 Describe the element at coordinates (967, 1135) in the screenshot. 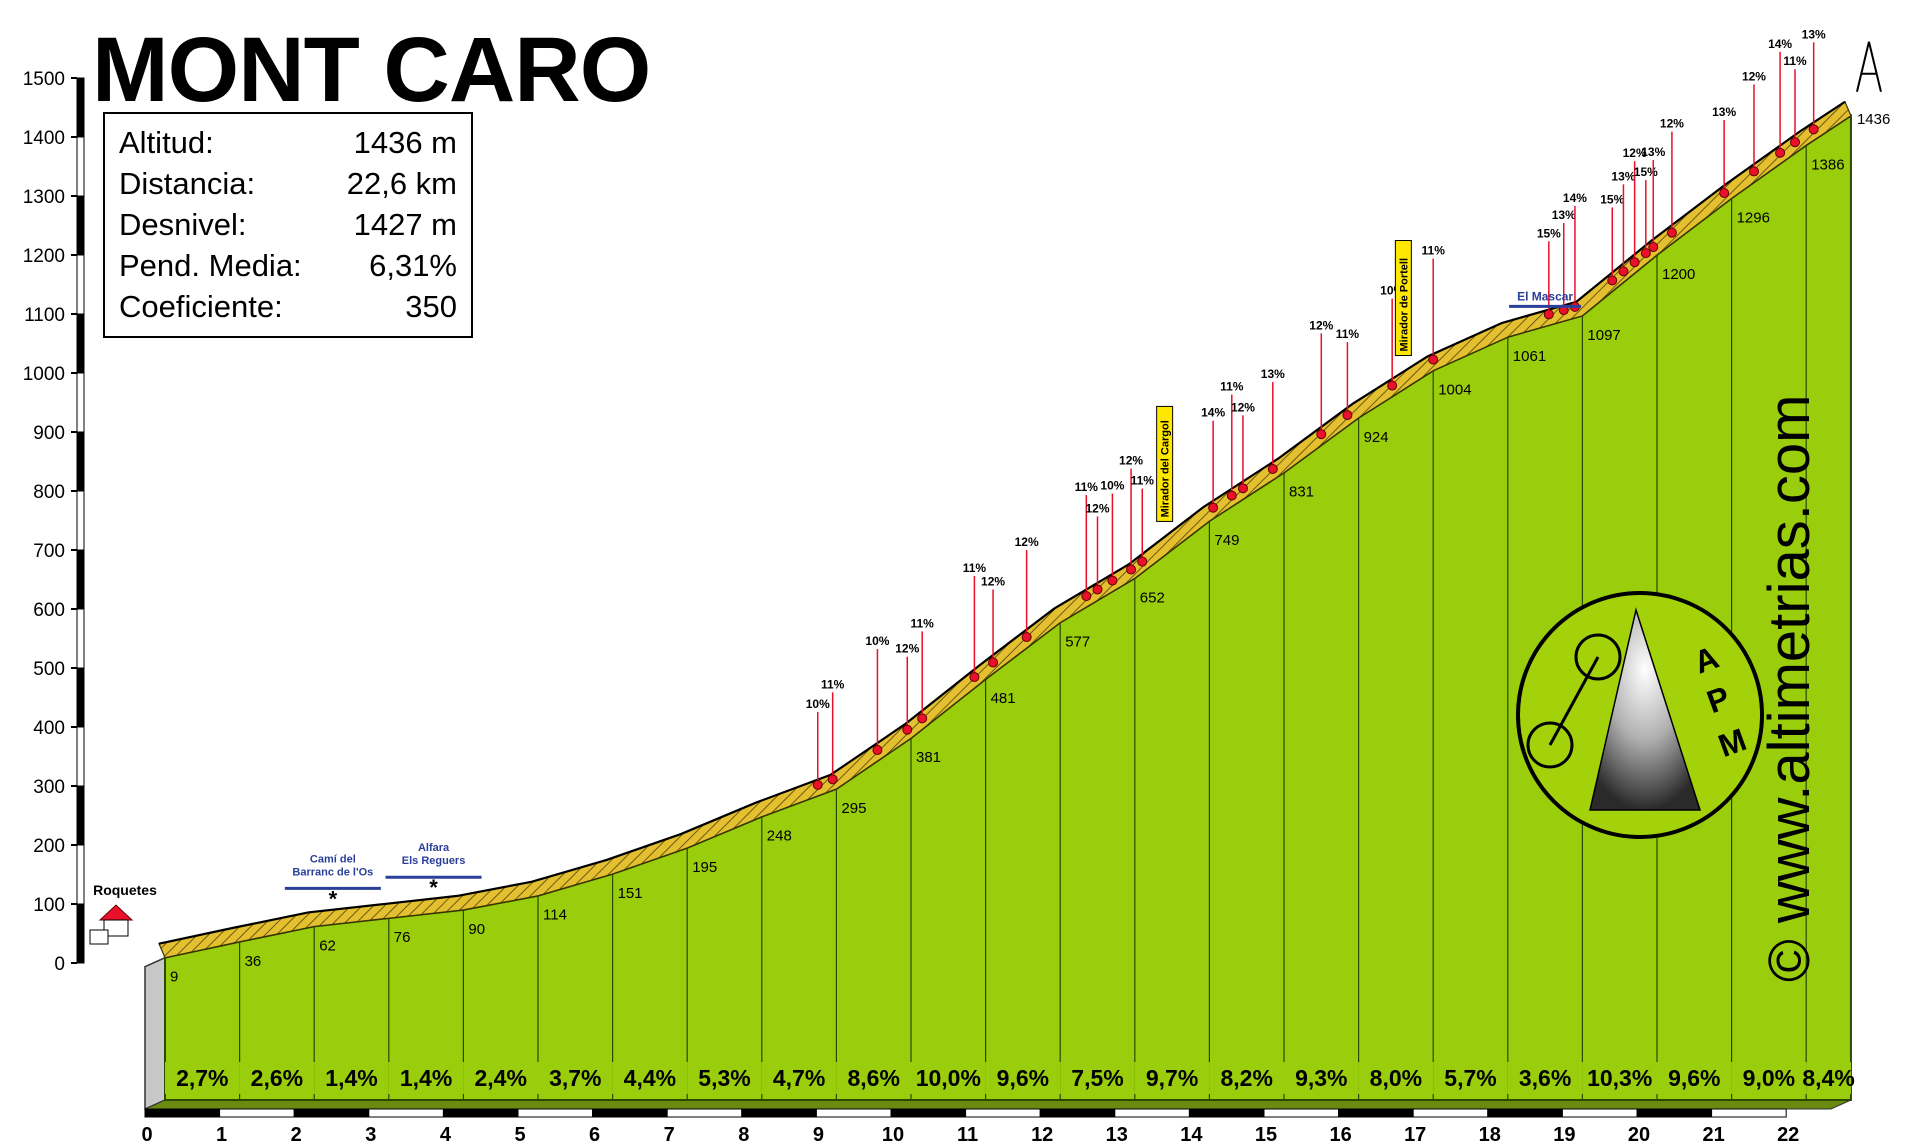

I see `x-tick-label: 11` at that location.